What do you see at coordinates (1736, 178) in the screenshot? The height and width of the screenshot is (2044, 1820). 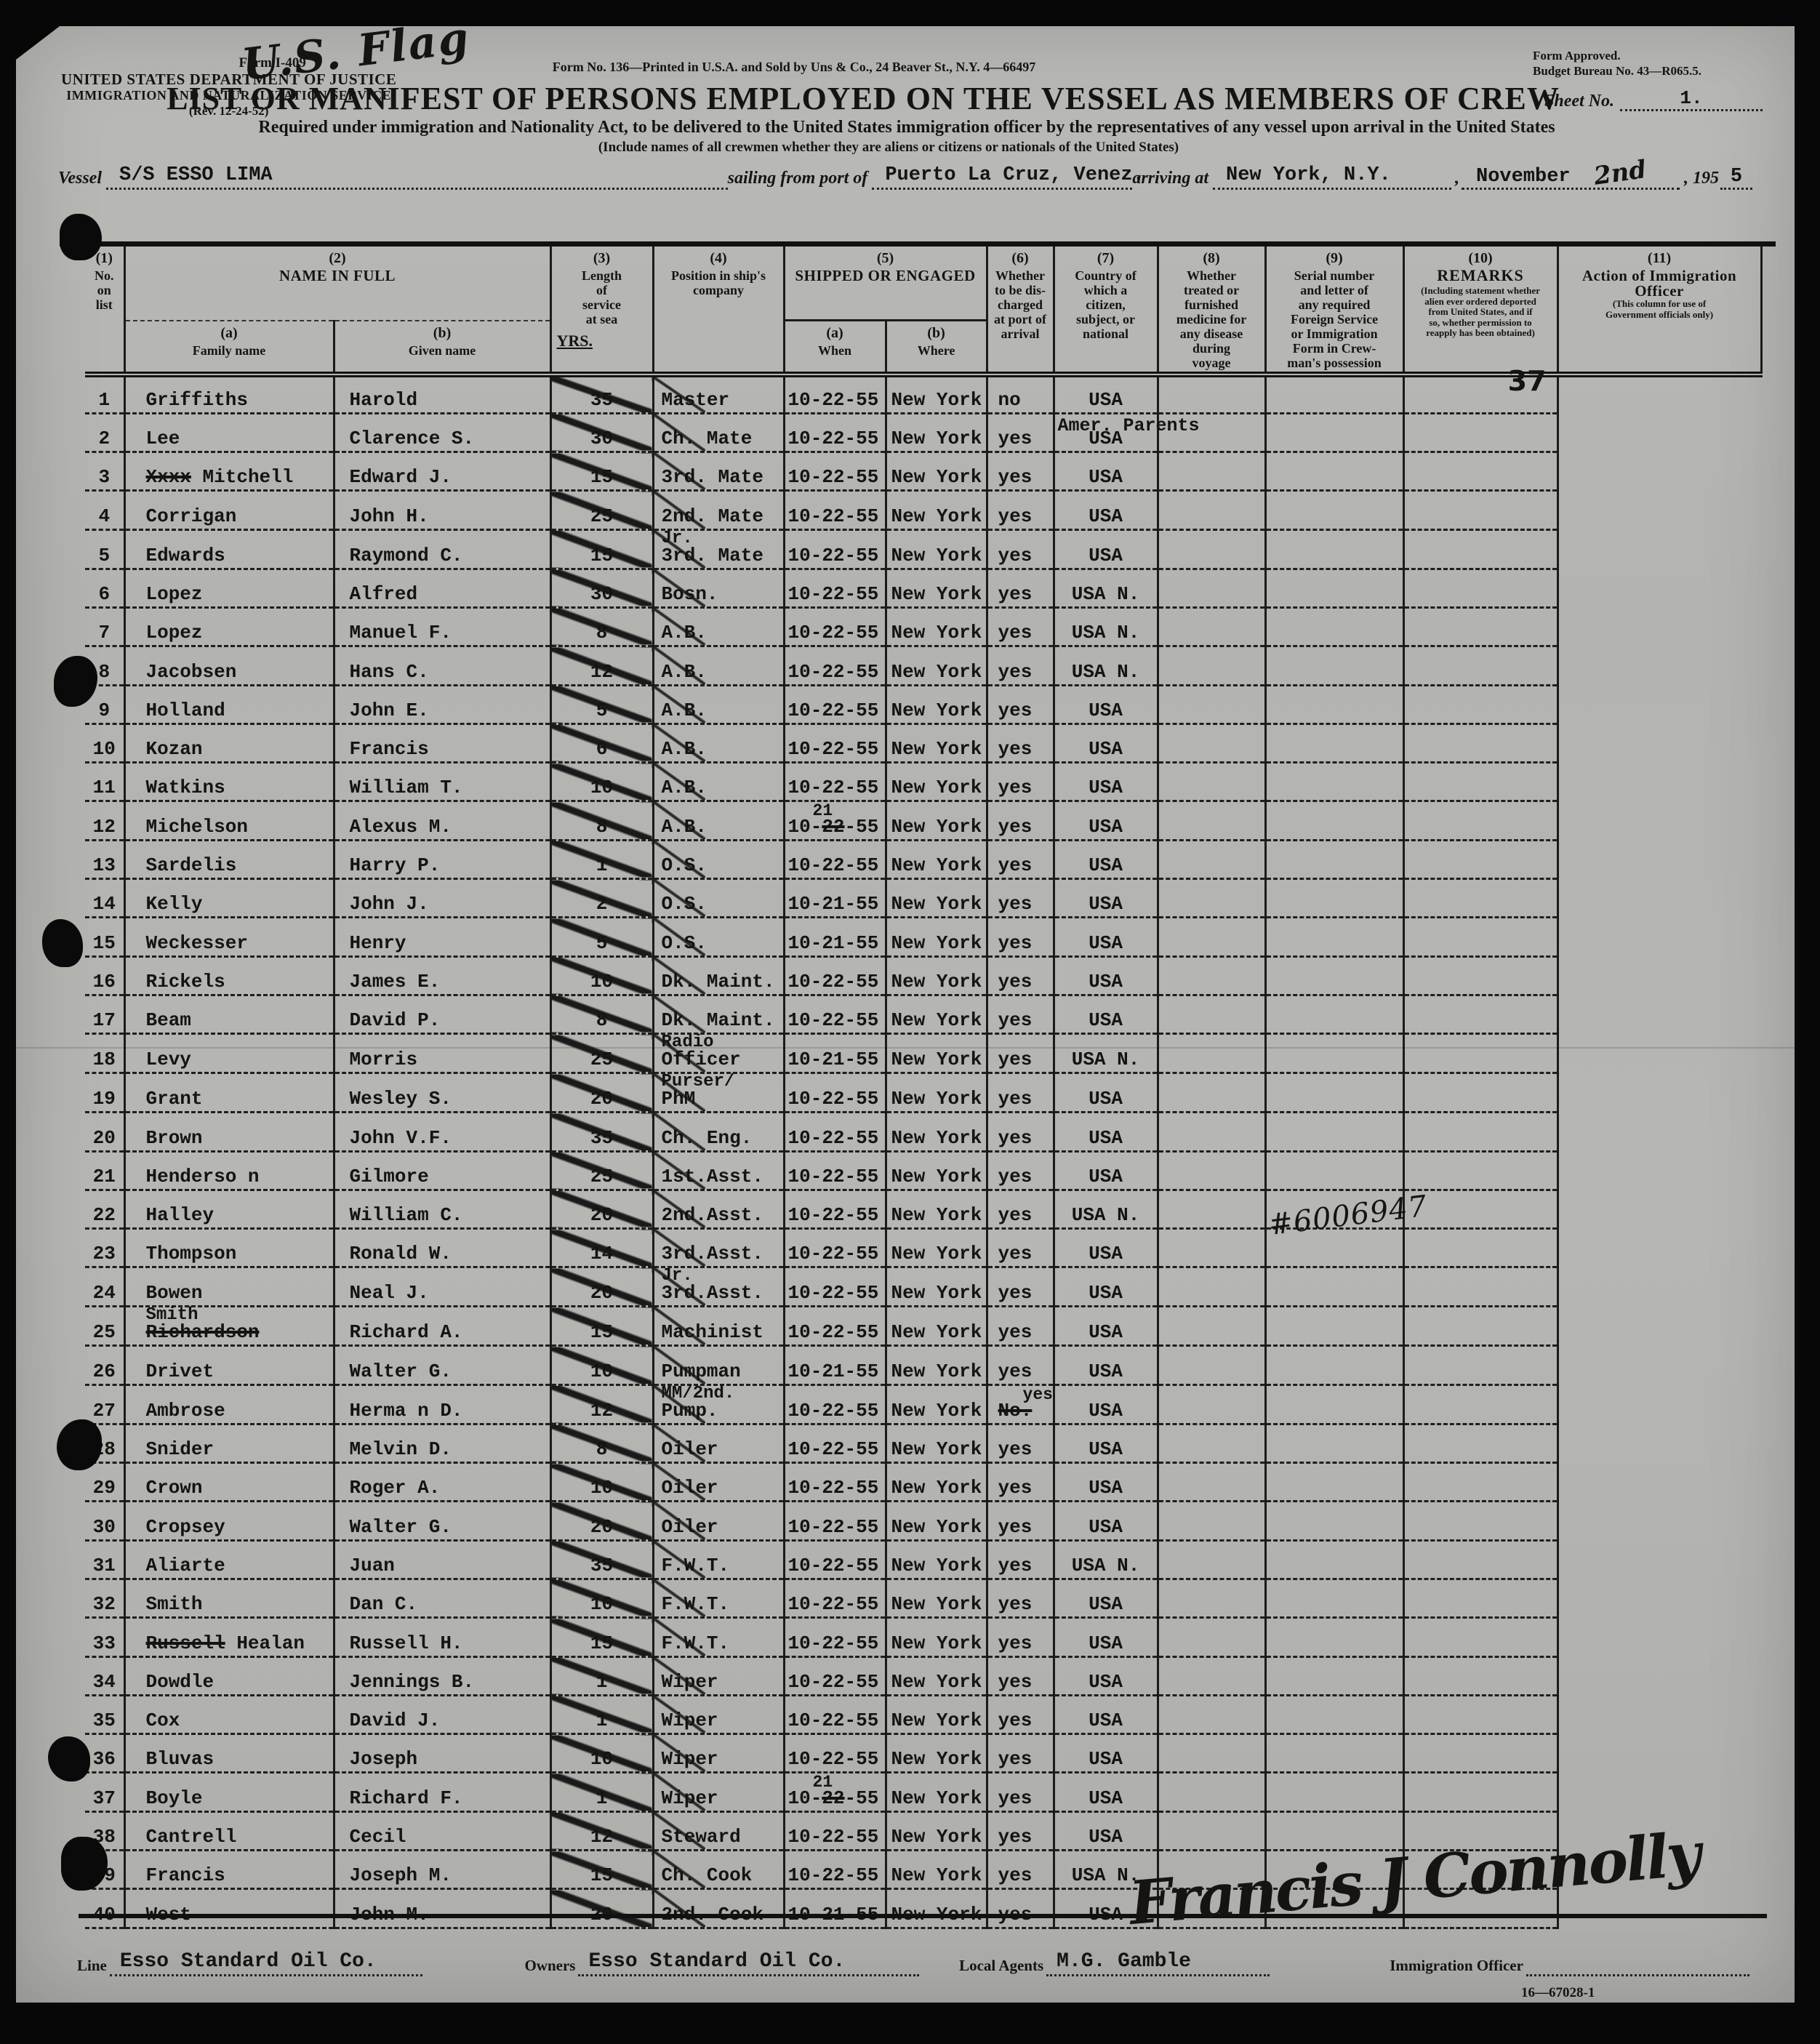 I see `year-digit: 5` at bounding box center [1736, 178].